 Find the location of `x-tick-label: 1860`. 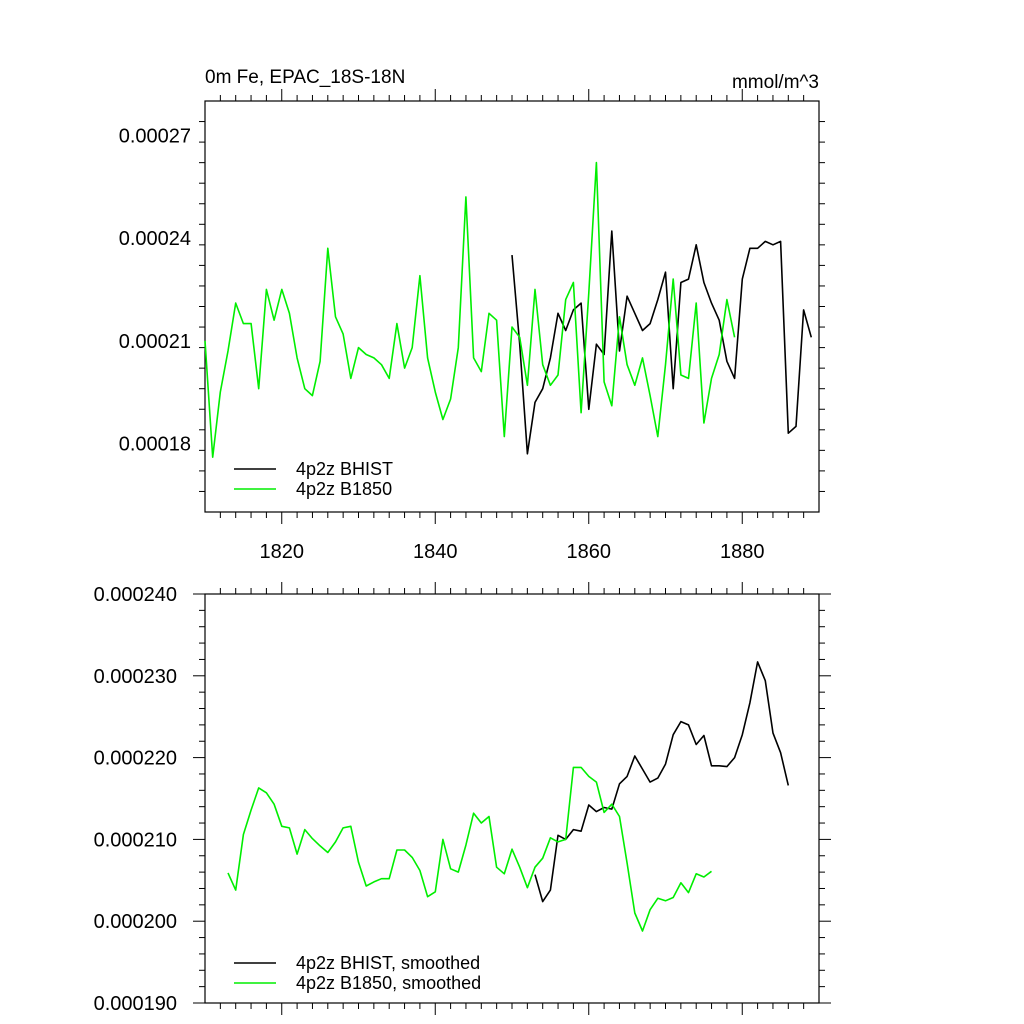

x-tick-label: 1860 is located at coordinates (589, 552).